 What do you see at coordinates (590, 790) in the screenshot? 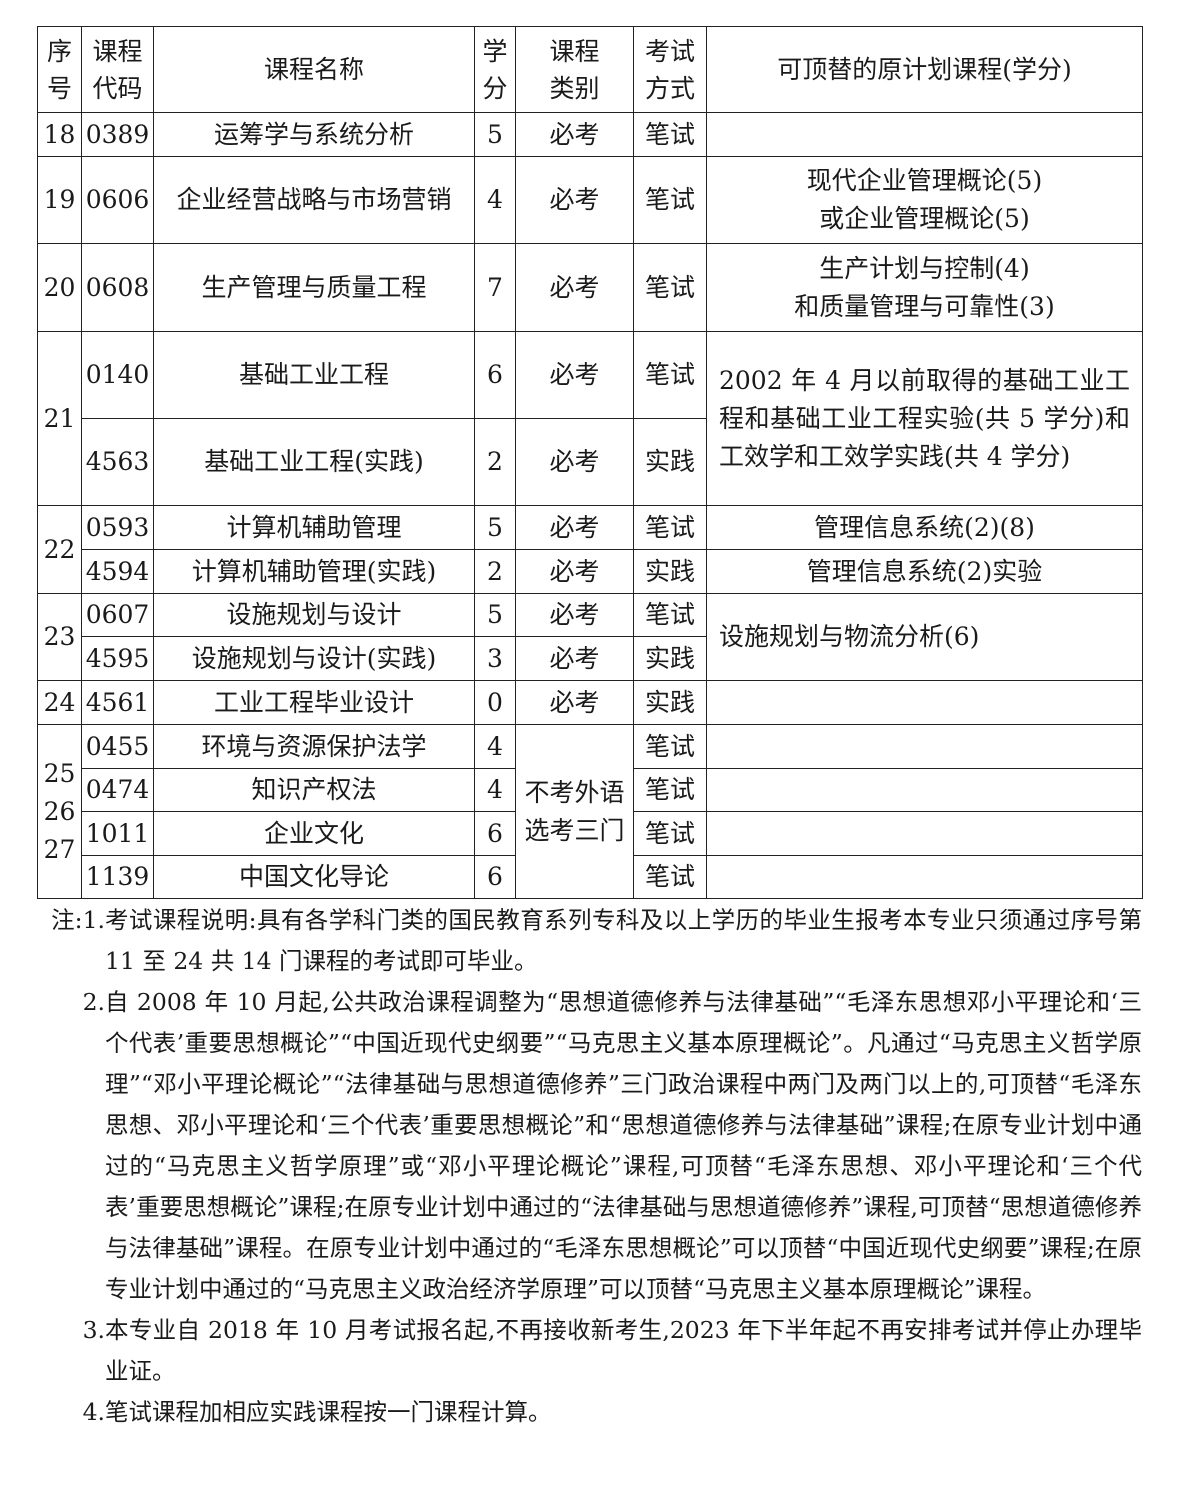
I see `table-row: 0474 知识产权法 4 笔试` at bounding box center [590, 790].